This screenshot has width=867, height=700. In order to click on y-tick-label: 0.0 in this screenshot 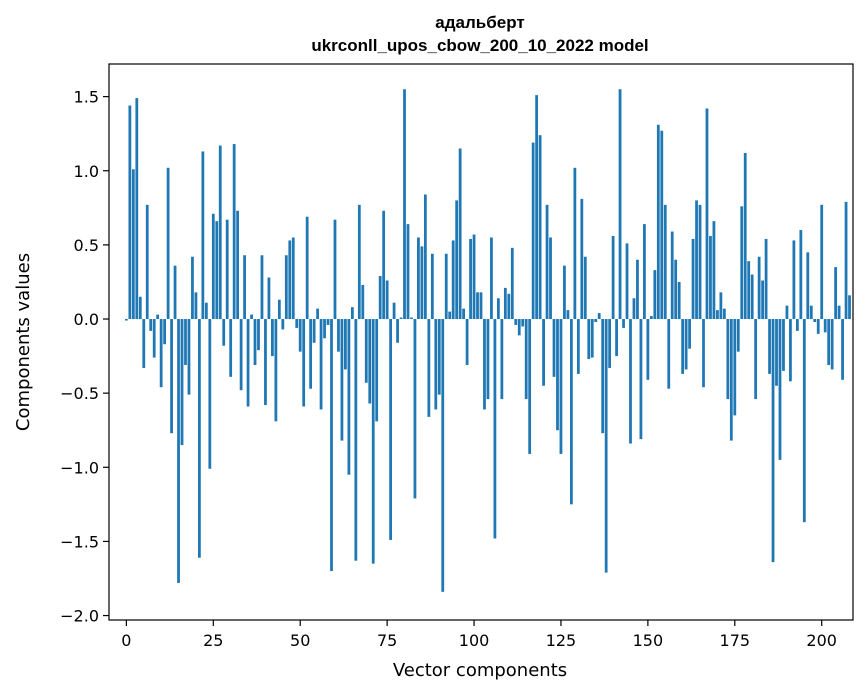, I will do `click(86, 319)`.